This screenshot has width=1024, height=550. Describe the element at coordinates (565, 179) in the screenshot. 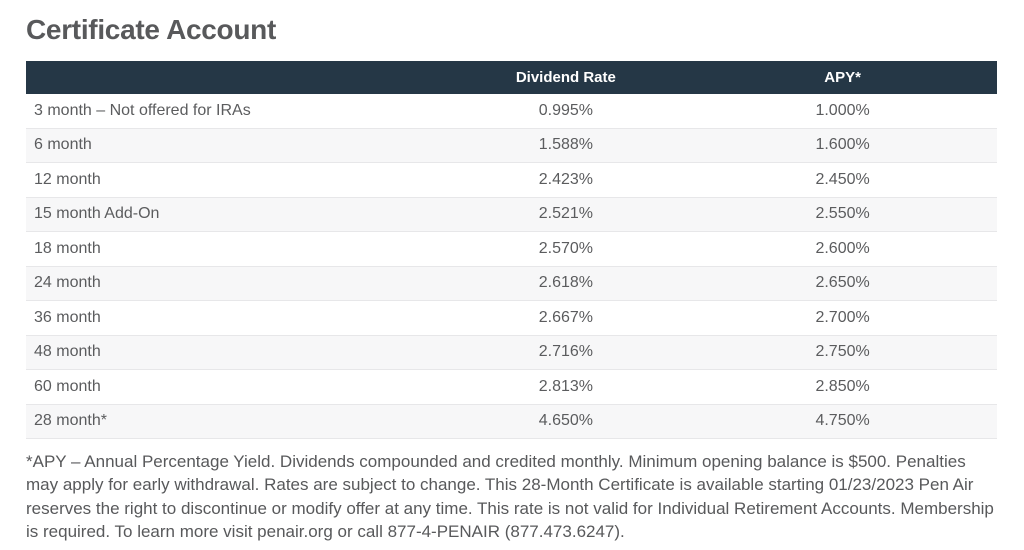

I see `dividend-rate-cell: 2.423%` at that location.